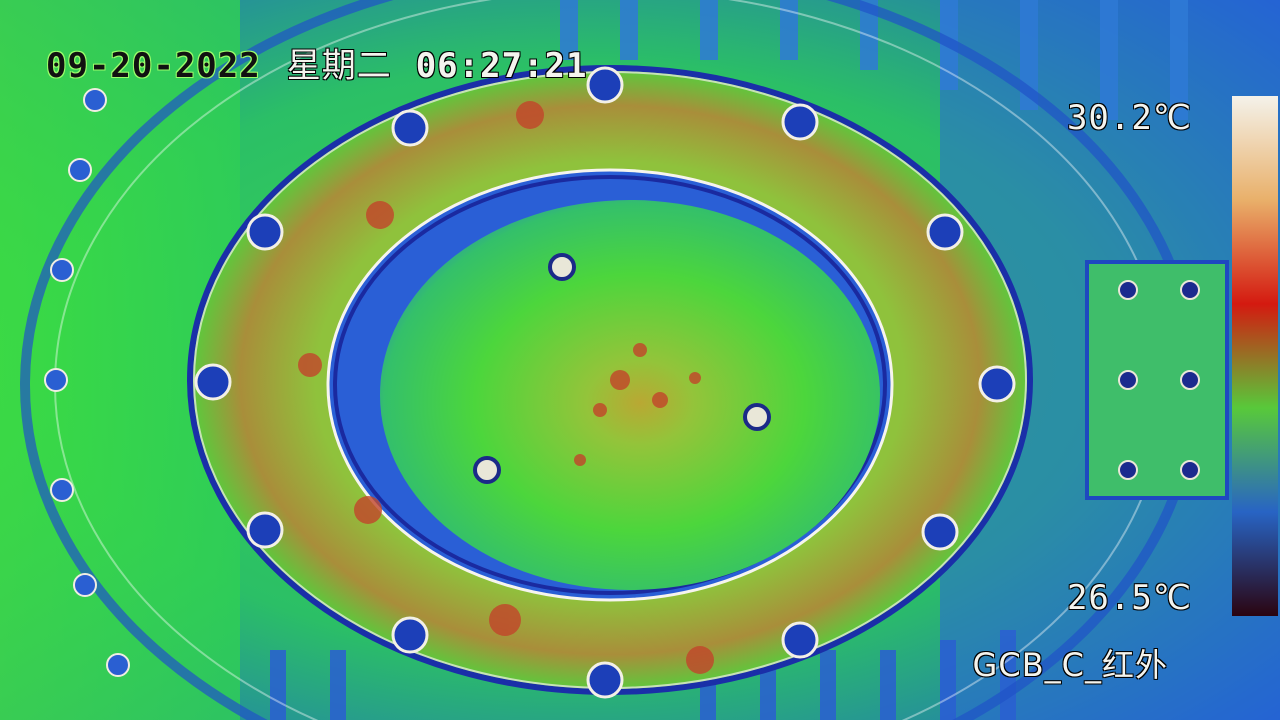 This screenshot has height=720, width=1280. What do you see at coordinates (1070, 665) in the screenshot?
I see `camera-label: GCB_C_红外` at bounding box center [1070, 665].